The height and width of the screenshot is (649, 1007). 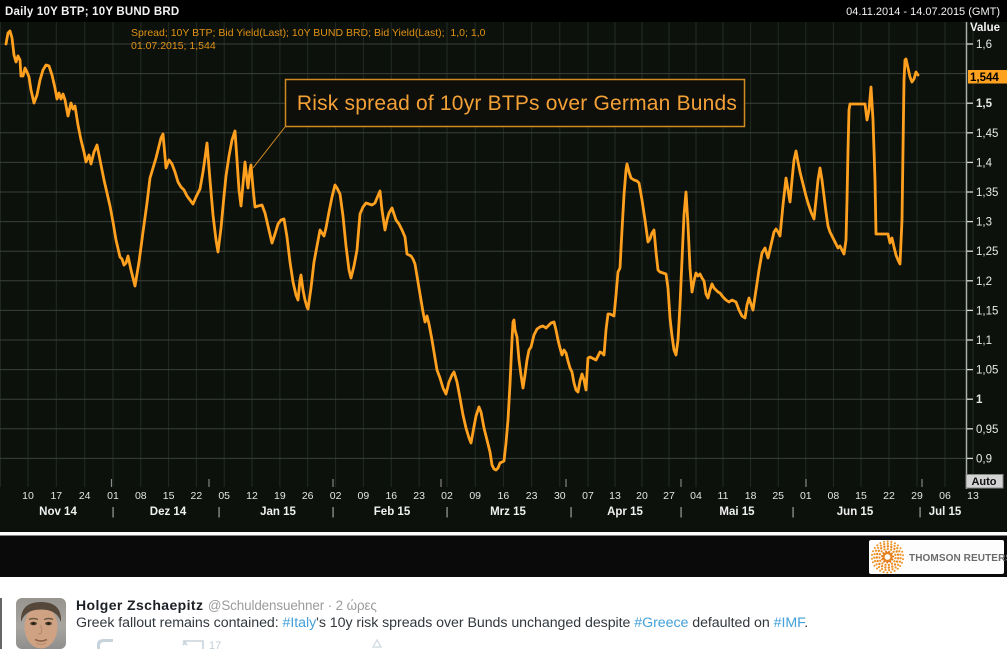 What do you see at coordinates (984, 163) in the screenshot?
I see `svg-text: 1,4` at bounding box center [984, 163].